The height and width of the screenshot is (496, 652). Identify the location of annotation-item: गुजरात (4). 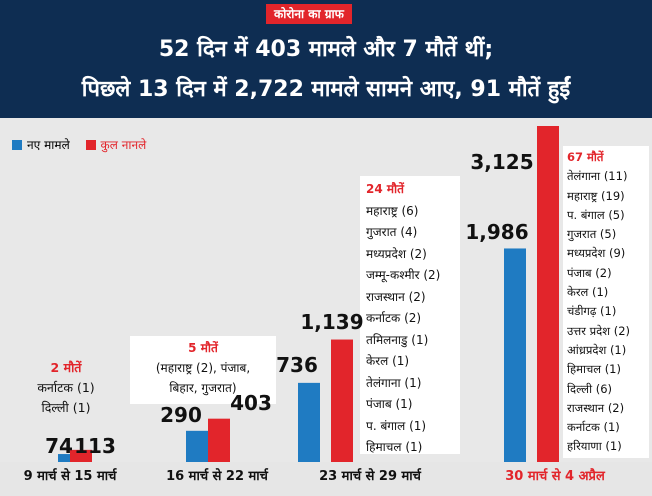
(392, 232).